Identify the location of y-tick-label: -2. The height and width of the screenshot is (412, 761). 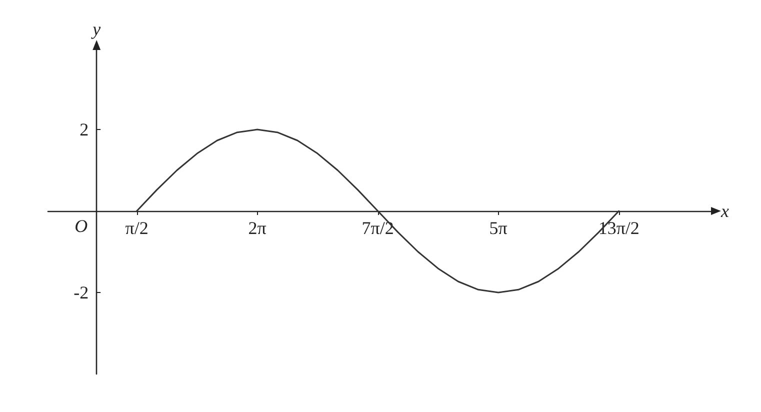
(81, 292).